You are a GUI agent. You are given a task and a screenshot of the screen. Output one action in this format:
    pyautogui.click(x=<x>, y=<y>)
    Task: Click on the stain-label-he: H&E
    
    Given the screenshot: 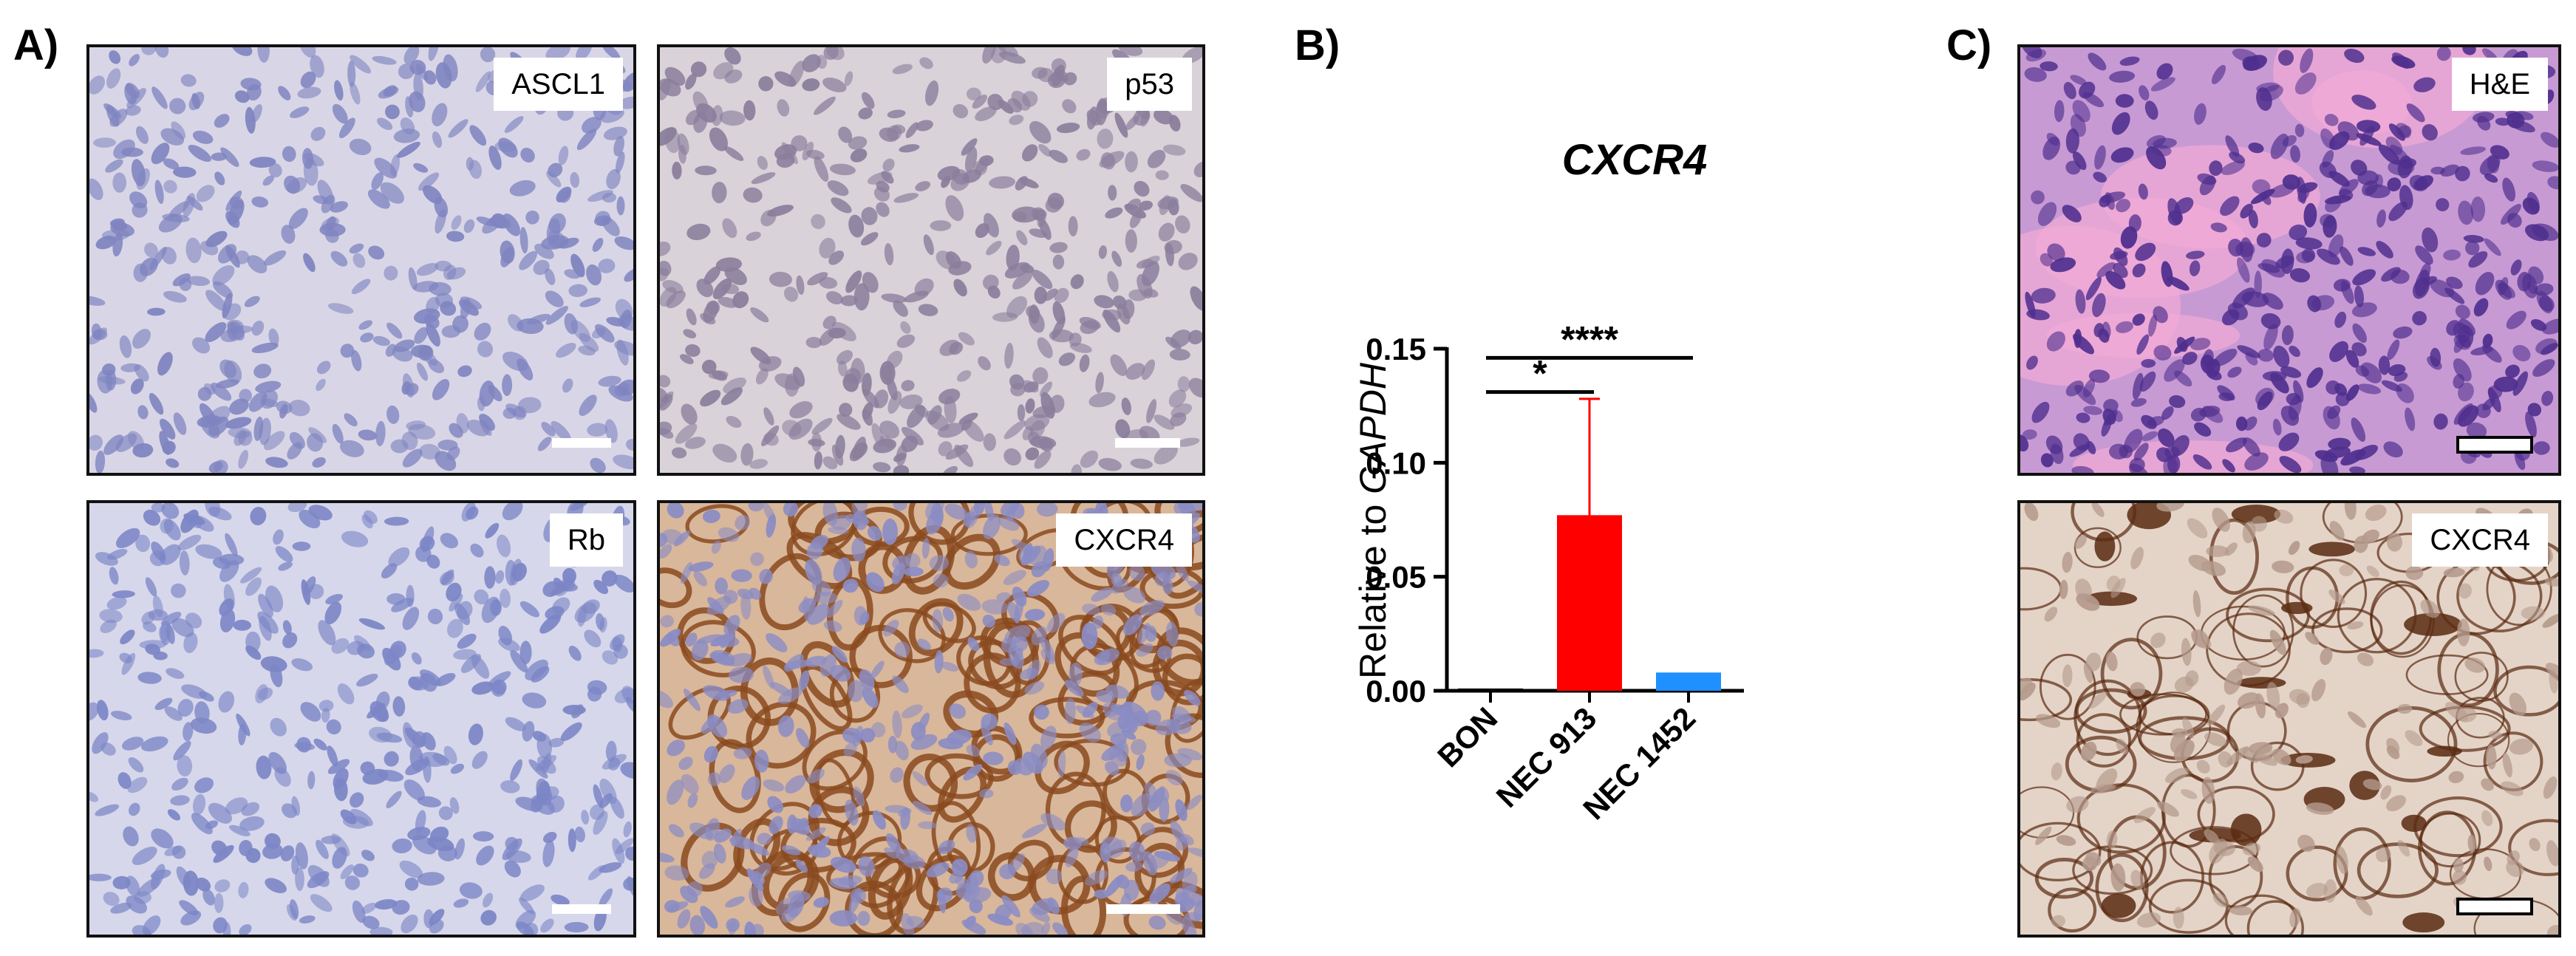 What is the action you would take?
    pyautogui.click(x=2499, y=84)
    